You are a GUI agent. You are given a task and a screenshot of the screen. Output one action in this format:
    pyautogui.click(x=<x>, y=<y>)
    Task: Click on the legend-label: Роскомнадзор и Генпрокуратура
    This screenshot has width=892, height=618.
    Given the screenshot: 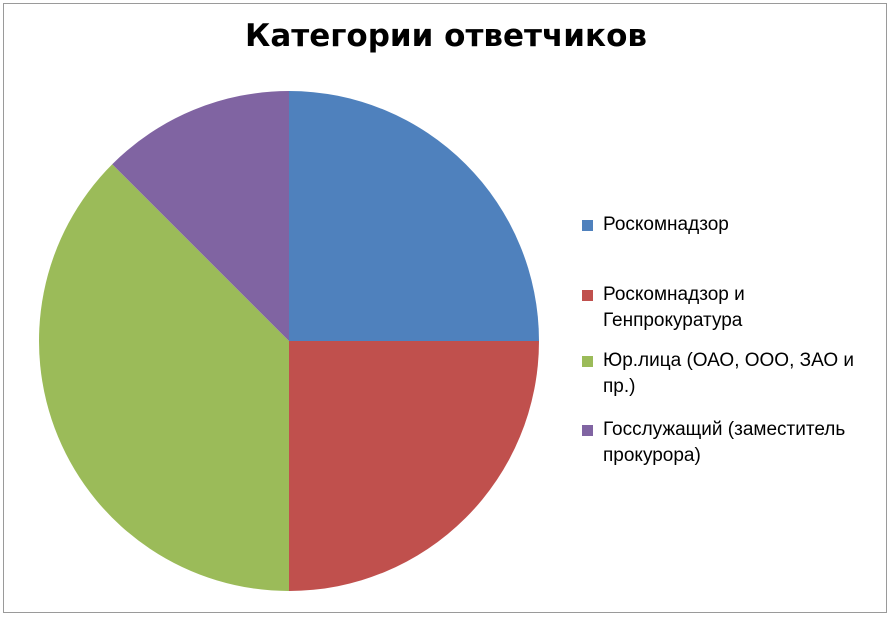 What is the action you would take?
    pyautogui.click(x=674, y=307)
    